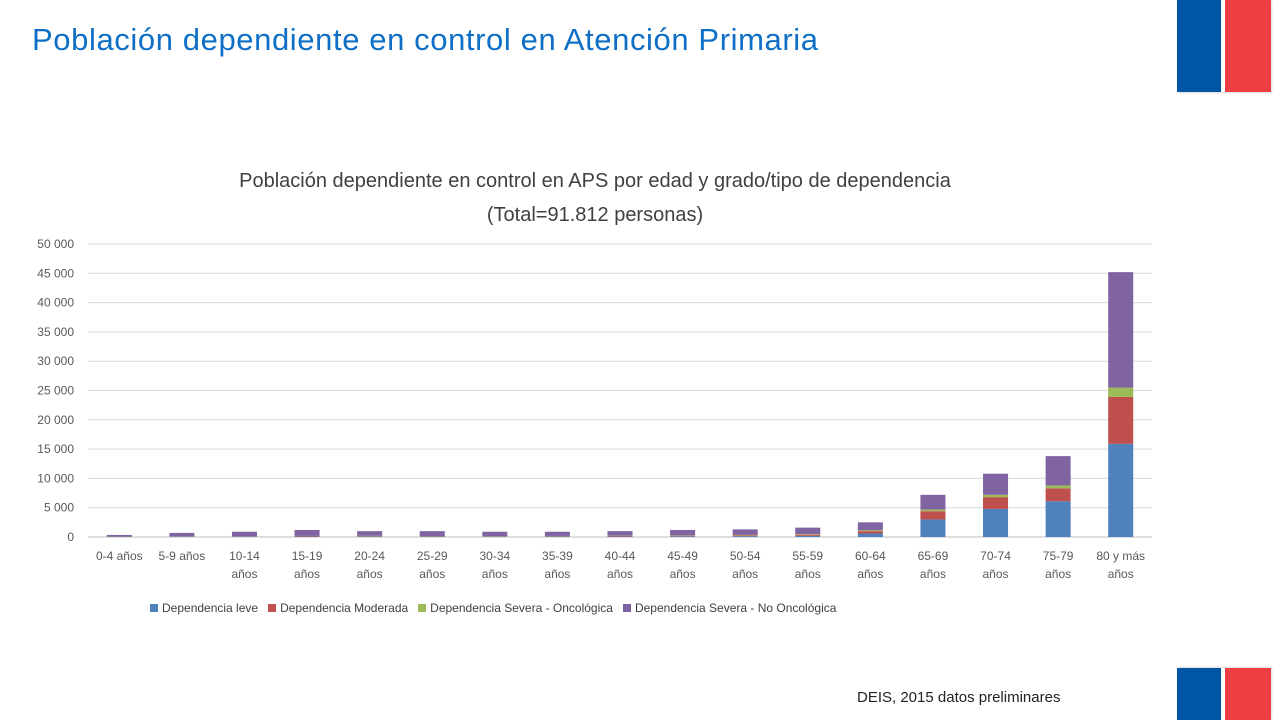  What do you see at coordinates (182, 556) in the screenshot?
I see `x-tick-label: 5-9 años` at bounding box center [182, 556].